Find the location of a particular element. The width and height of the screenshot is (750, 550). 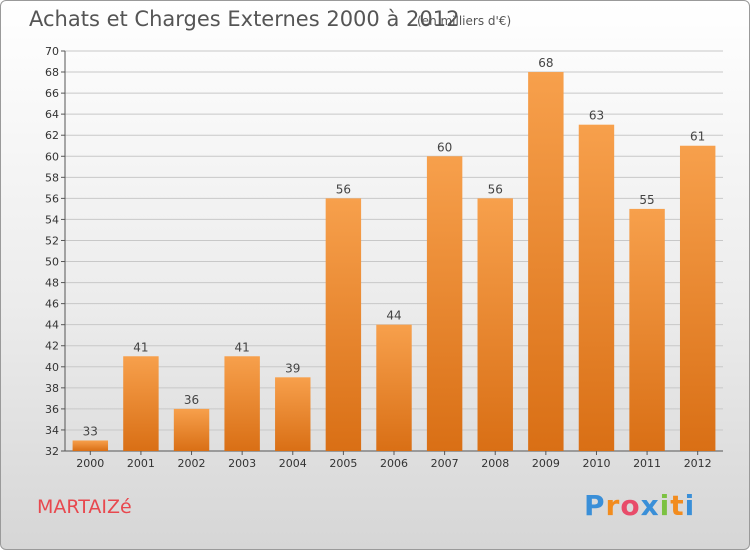

y-tick-label: 50 is located at coordinates (52, 262).